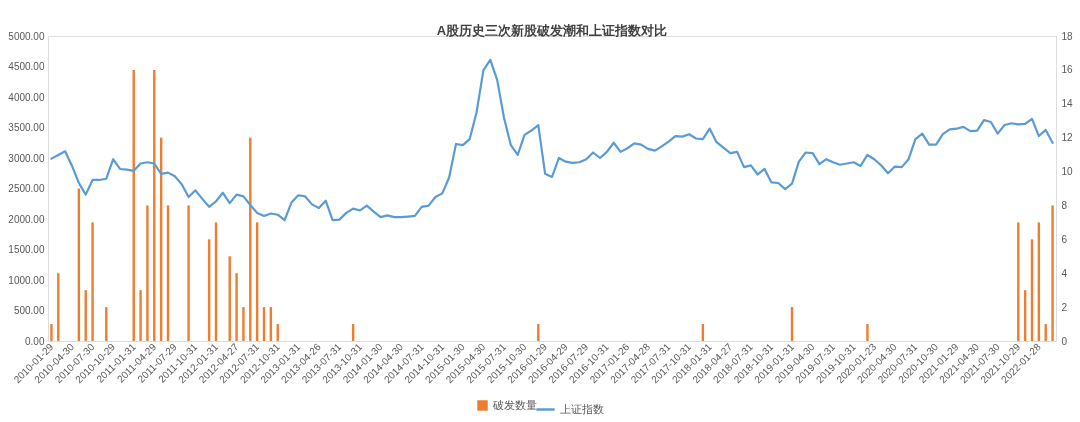  What do you see at coordinates (1064, 273) in the screenshot?
I see `y2-tick-label: 4` at bounding box center [1064, 273].